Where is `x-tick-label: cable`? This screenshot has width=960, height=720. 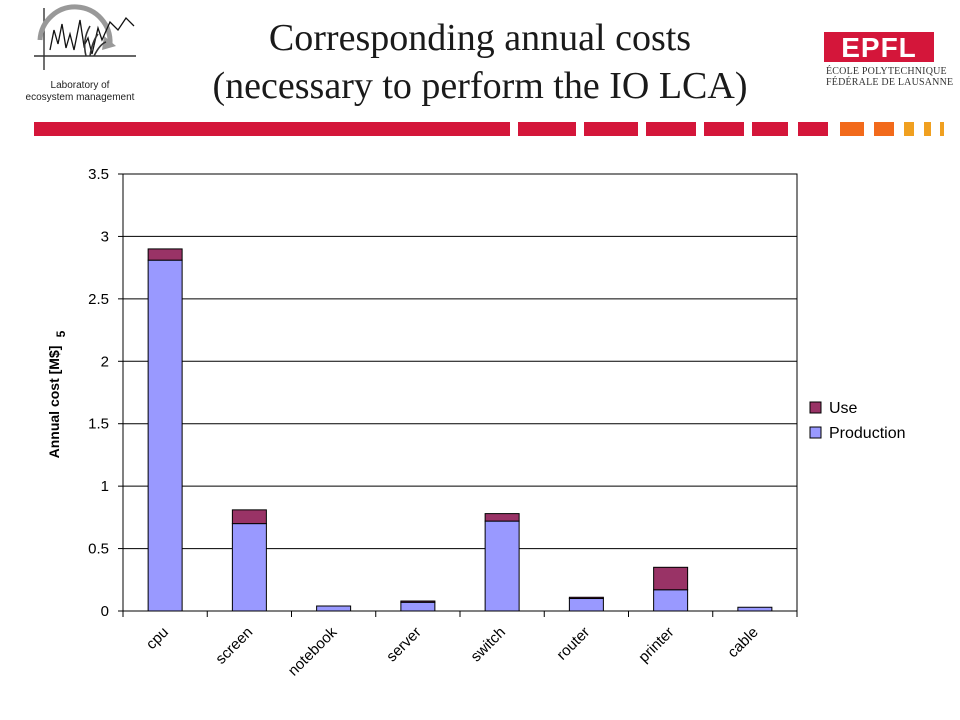
x-tick-label: cable is located at coordinates (742, 642).